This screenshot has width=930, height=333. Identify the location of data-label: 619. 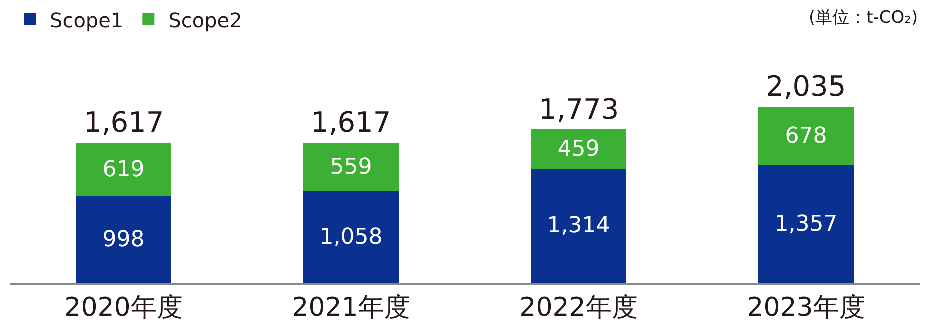
(123, 169).